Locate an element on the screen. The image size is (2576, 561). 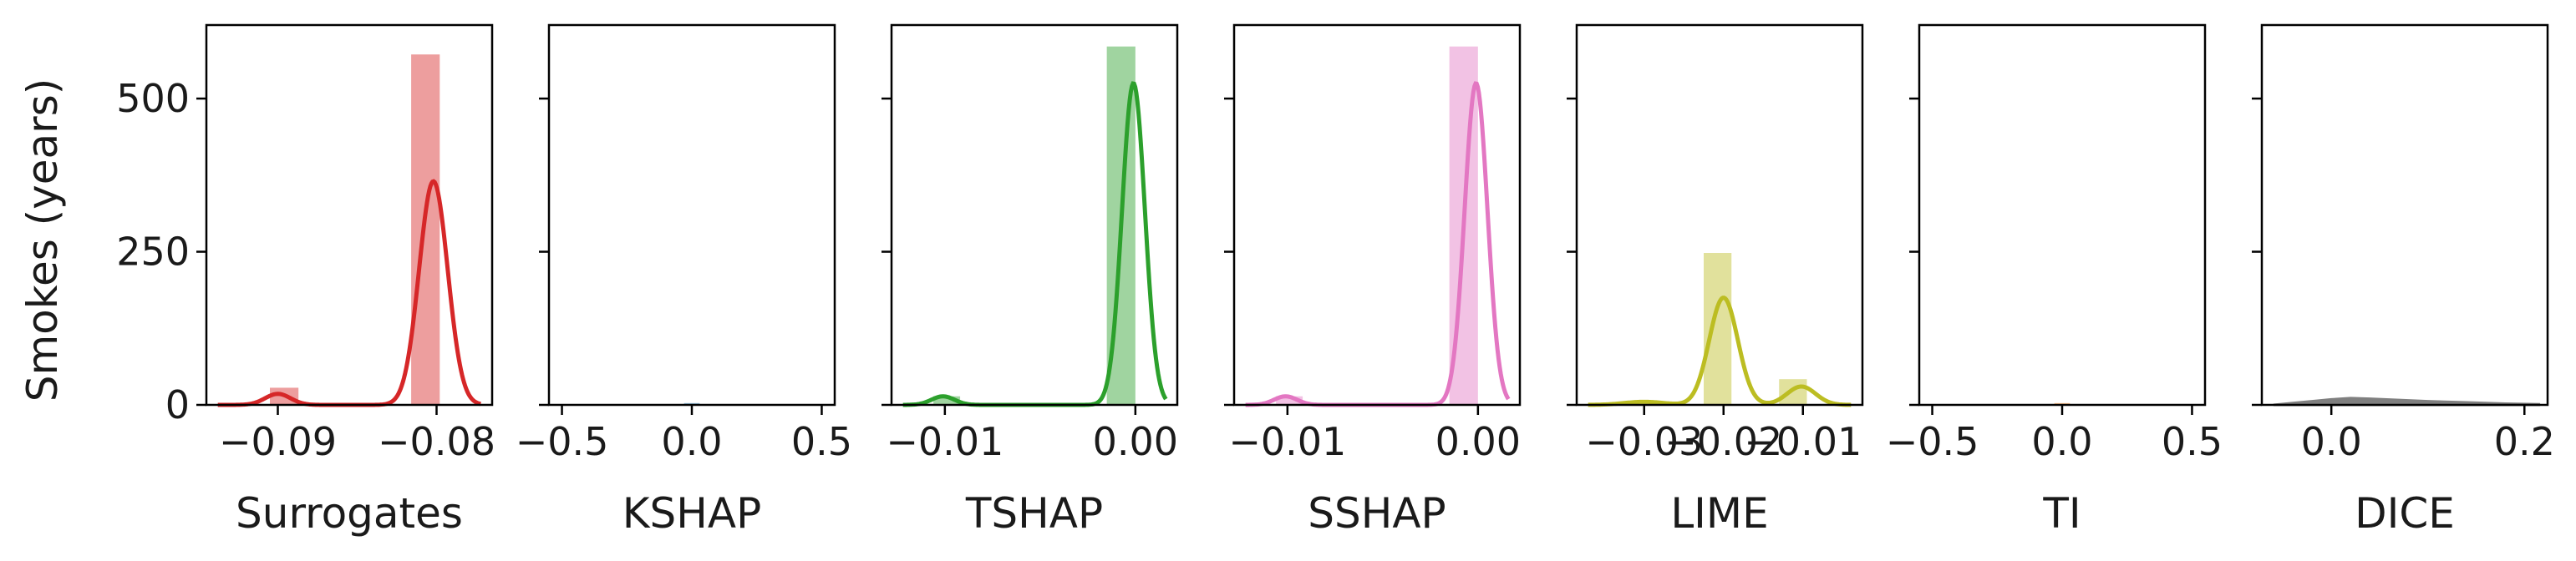
x-tick-label: 0.2 is located at coordinates (2524, 441).